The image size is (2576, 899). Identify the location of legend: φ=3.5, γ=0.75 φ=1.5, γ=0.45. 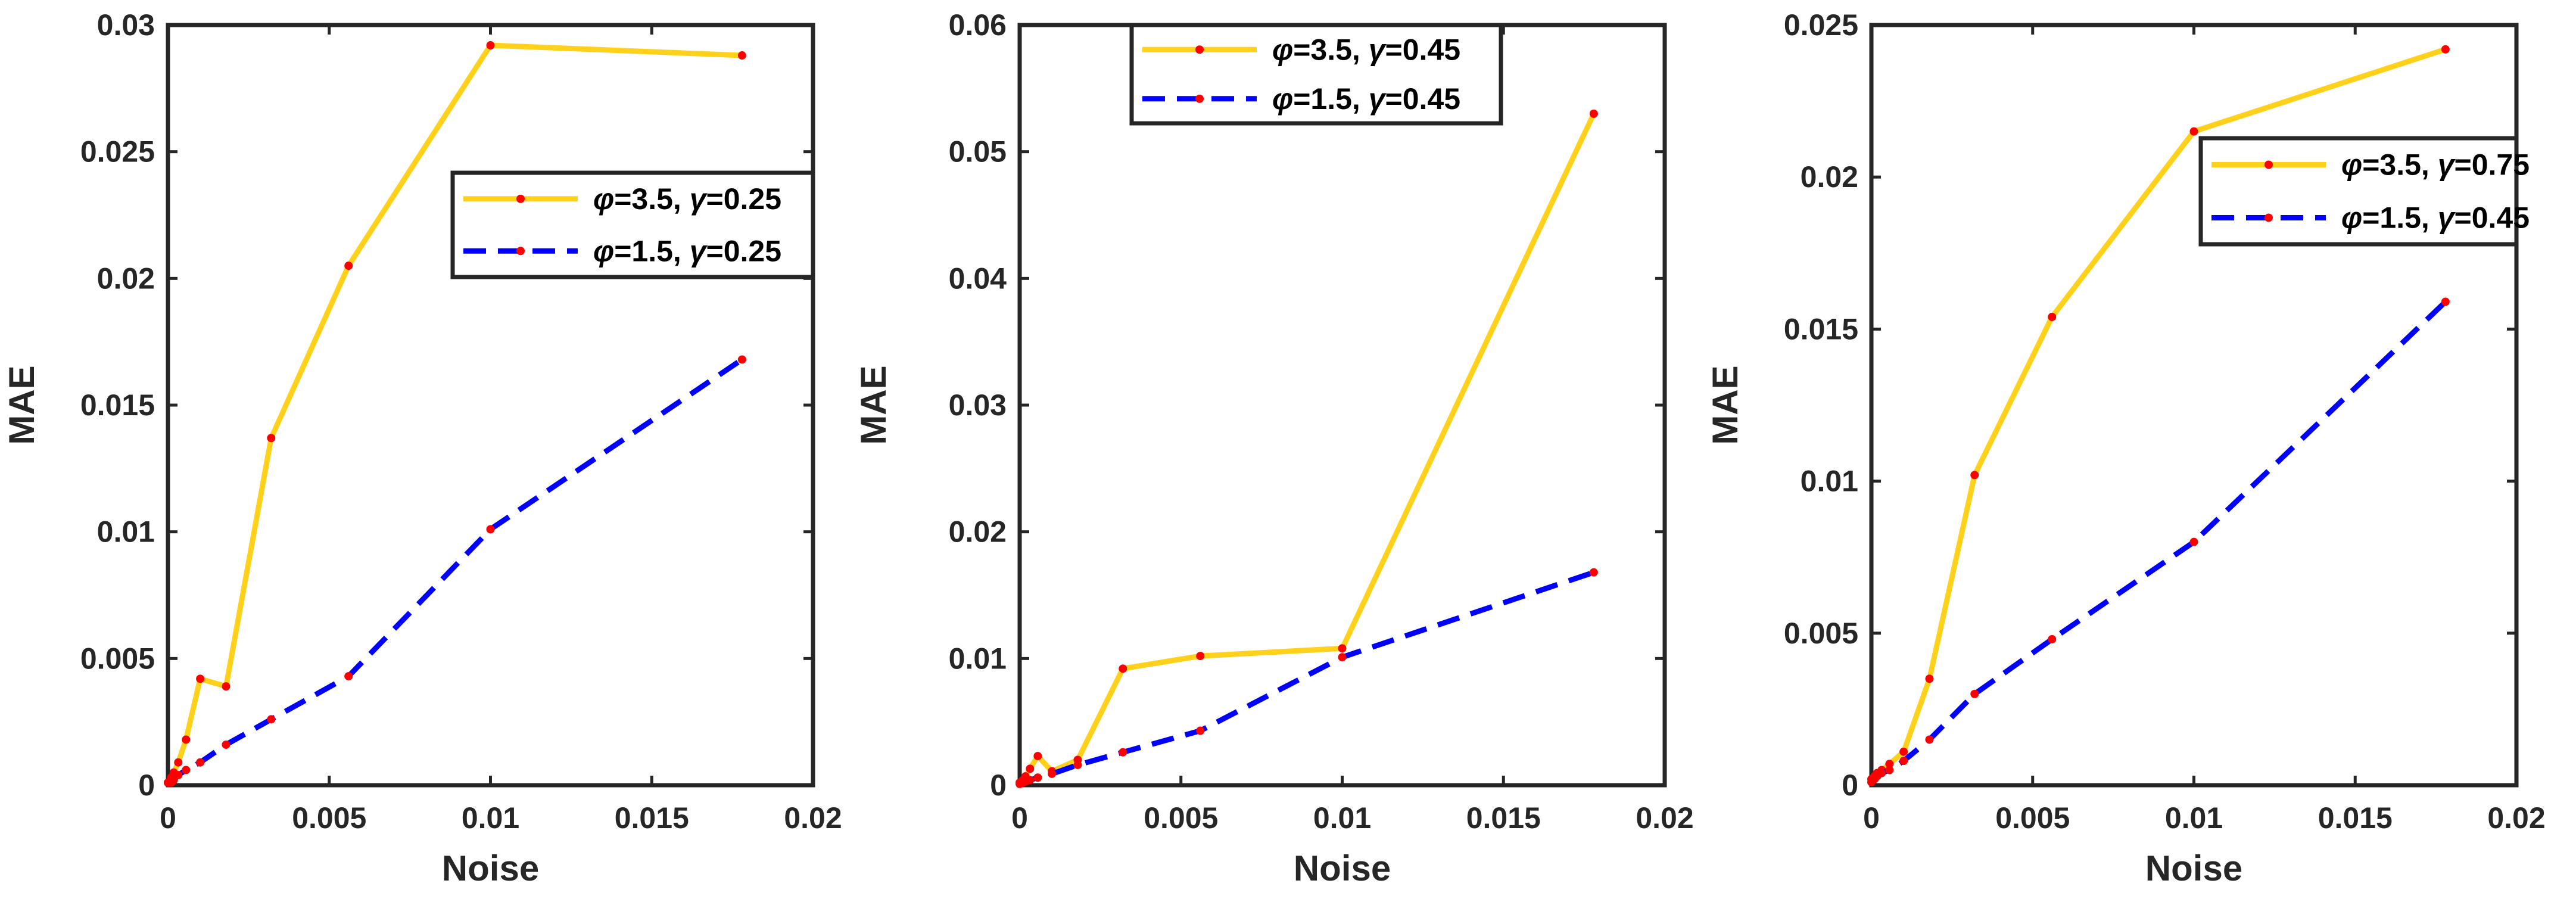
(2364, 191).